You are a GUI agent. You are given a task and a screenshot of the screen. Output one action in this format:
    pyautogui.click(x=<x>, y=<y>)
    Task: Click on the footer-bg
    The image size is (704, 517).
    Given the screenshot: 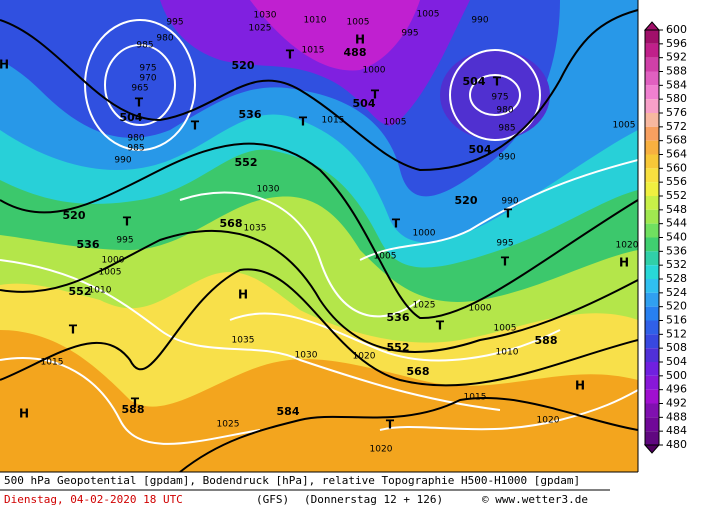 What is the action you would take?
    pyautogui.click(x=352, y=492)
    